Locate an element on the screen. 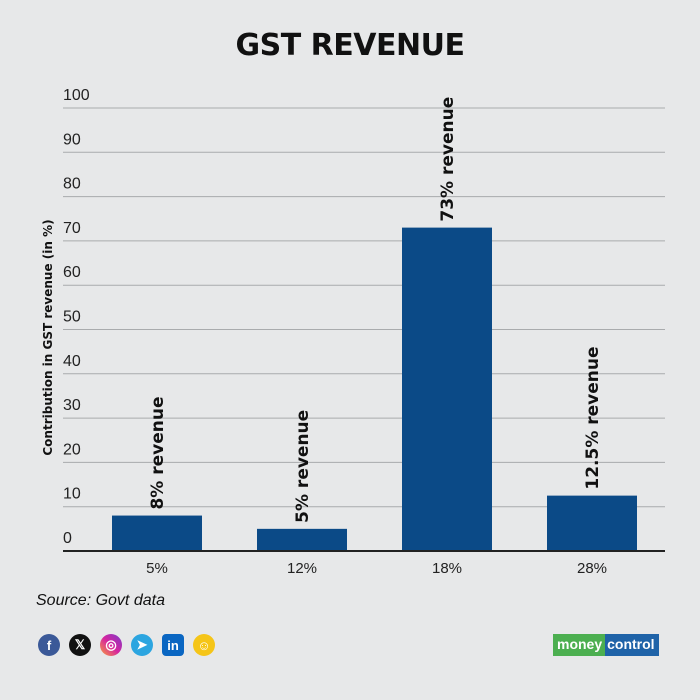 The width and height of the screenshot is (700, 700). moneycontrol-logo: money control is located at coordinates (606, 645).